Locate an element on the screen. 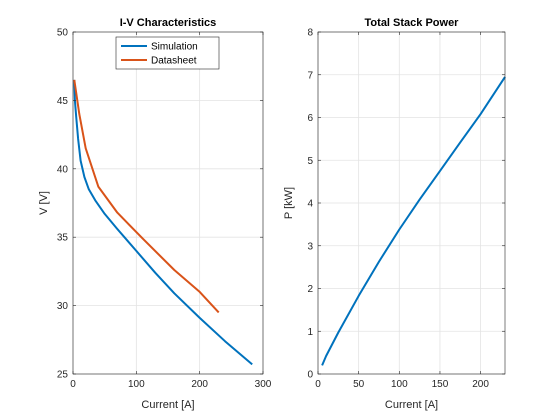 Image resolution: width=560 pixels, height=420 pixels. datasheet-line is located at coordinates (146, 196).